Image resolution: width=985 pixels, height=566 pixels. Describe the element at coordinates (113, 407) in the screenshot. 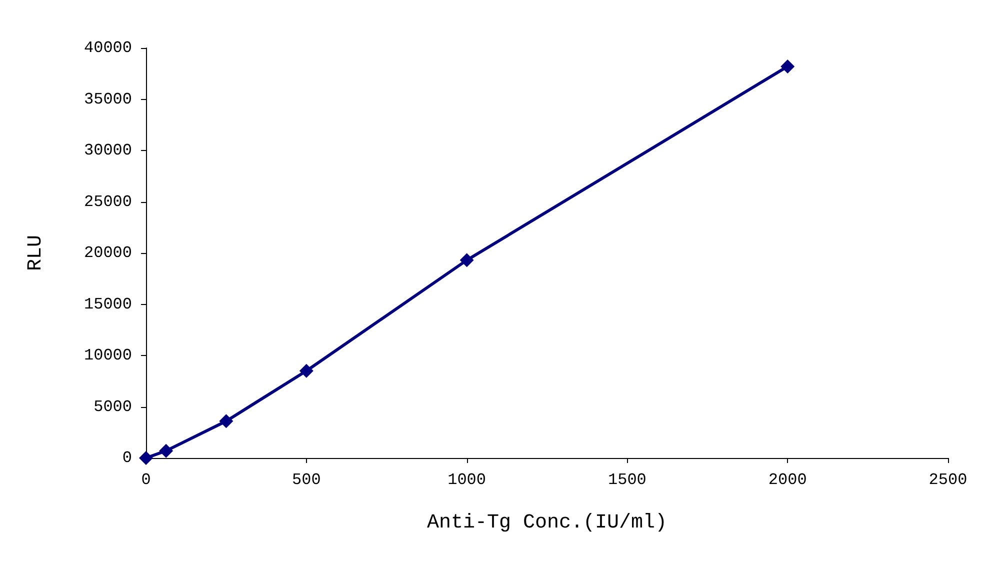

I see `y-tick-label: 5000` at that location.